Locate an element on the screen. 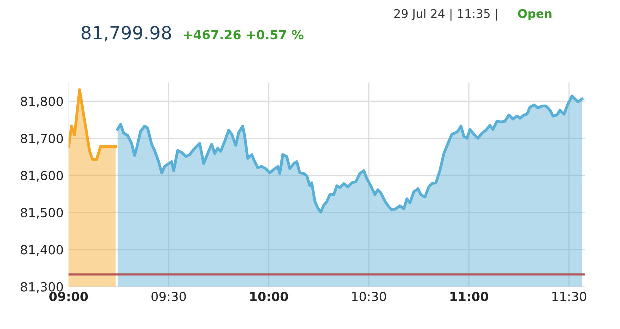  y-tick-label: 81,700 is located at coordinates (42, 139).